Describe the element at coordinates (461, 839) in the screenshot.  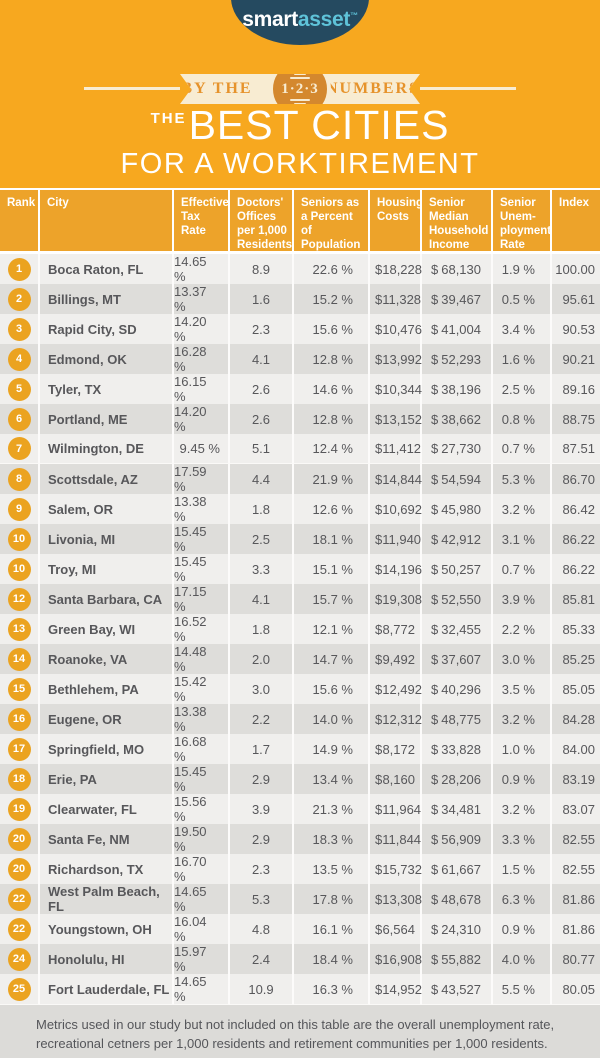
I see `income-value: 56,909` at that location.